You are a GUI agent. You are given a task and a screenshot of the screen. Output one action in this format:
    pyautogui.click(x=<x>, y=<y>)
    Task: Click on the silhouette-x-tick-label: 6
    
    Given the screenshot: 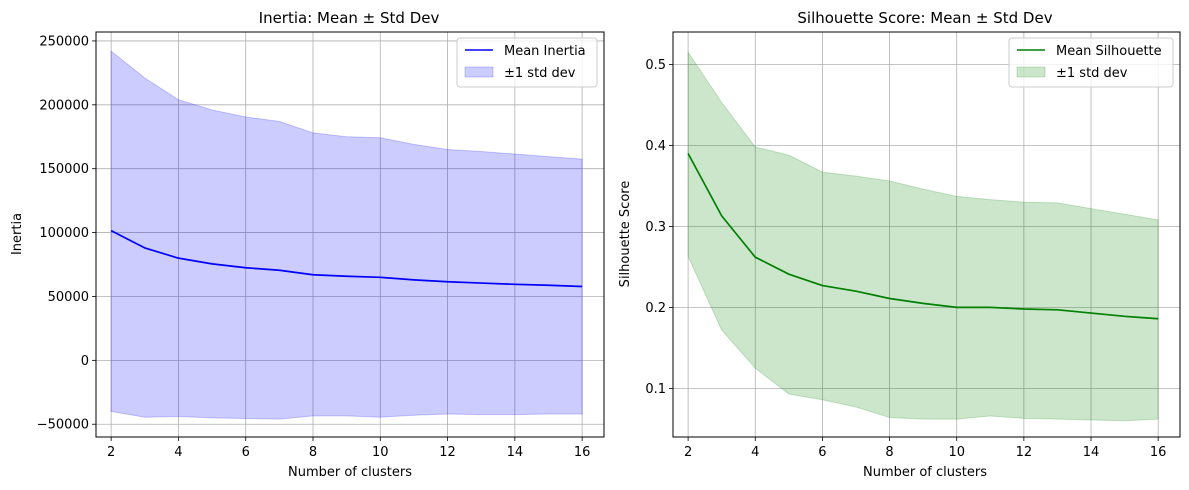 What is the action you would take?
    pyautogui.click(x=822, y=452)
    